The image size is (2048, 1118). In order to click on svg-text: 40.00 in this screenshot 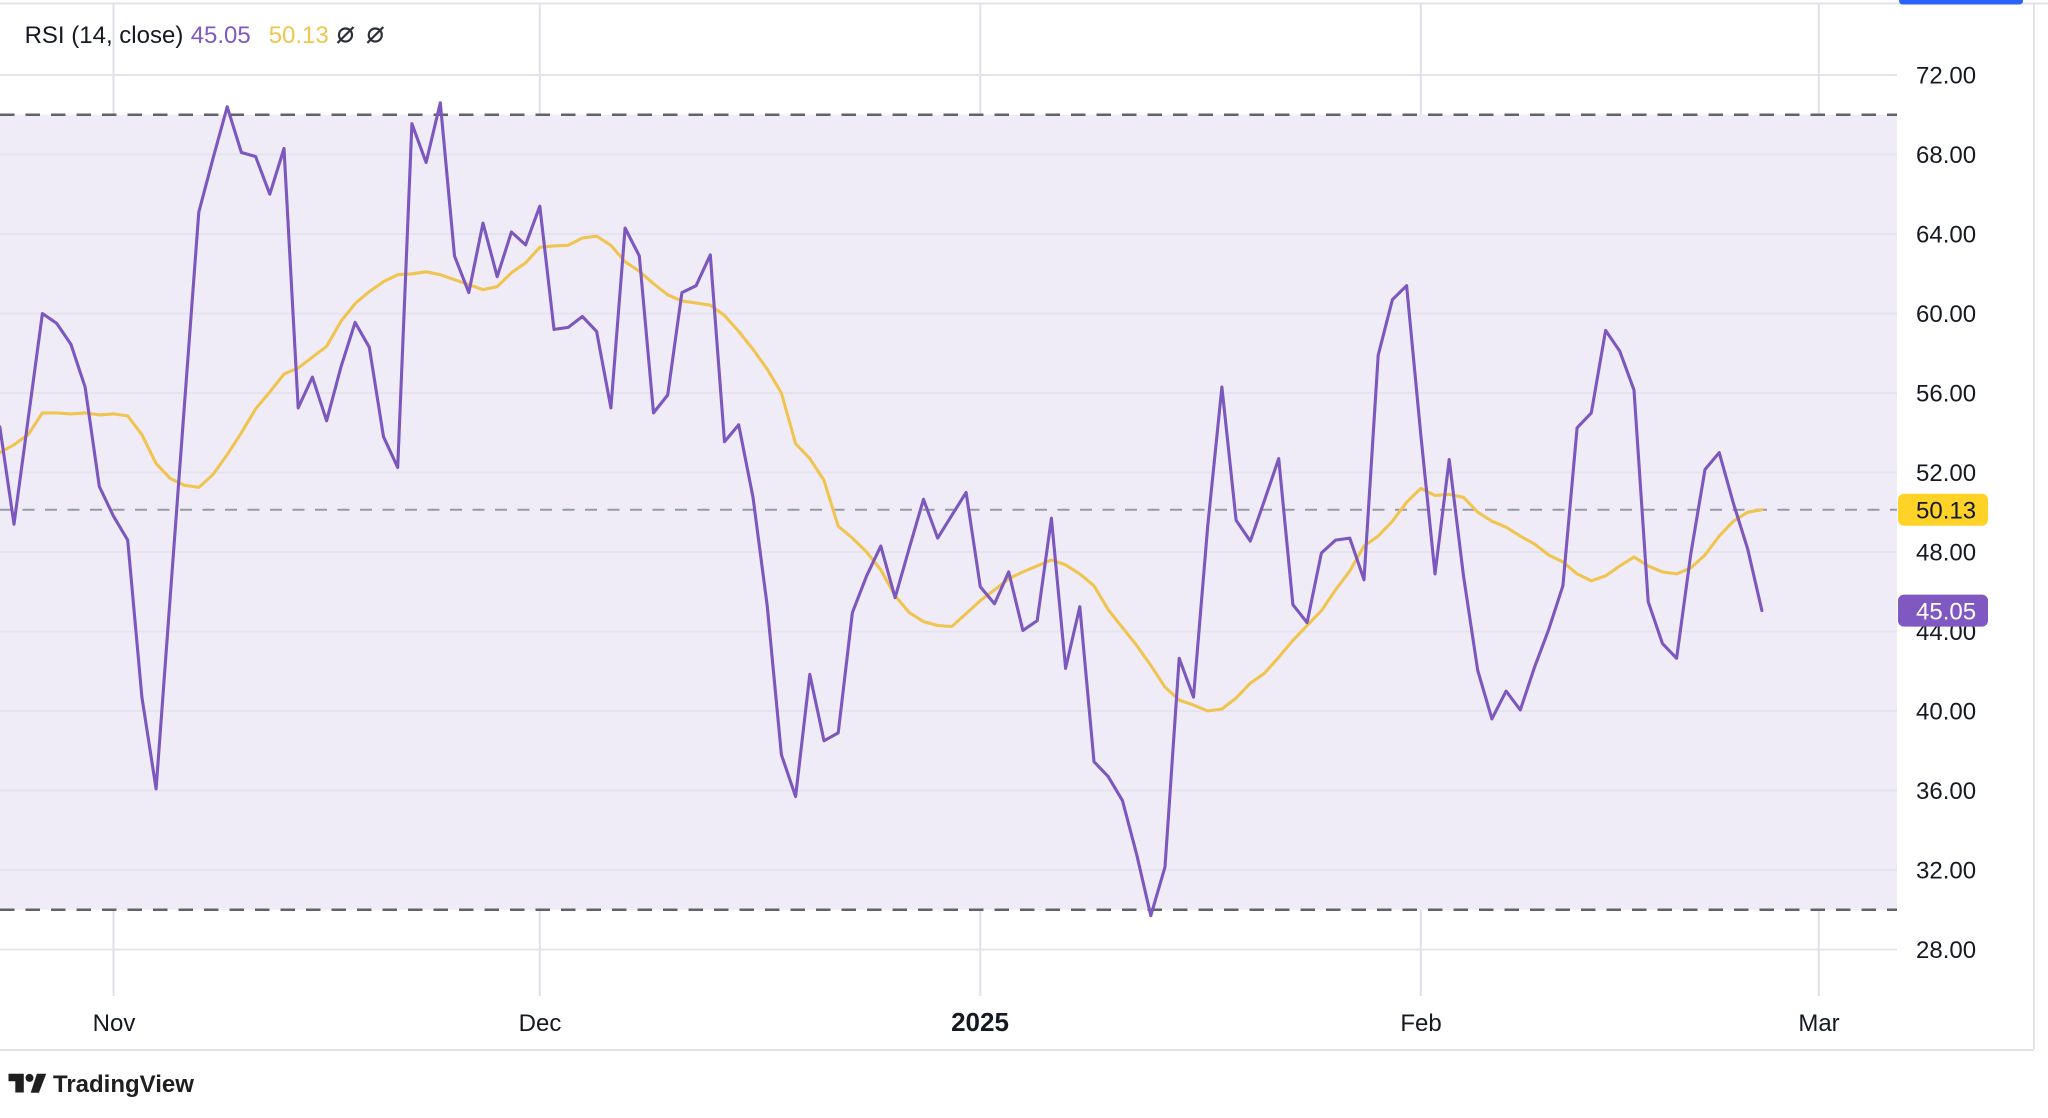, I will do `click(1946, 712)`.